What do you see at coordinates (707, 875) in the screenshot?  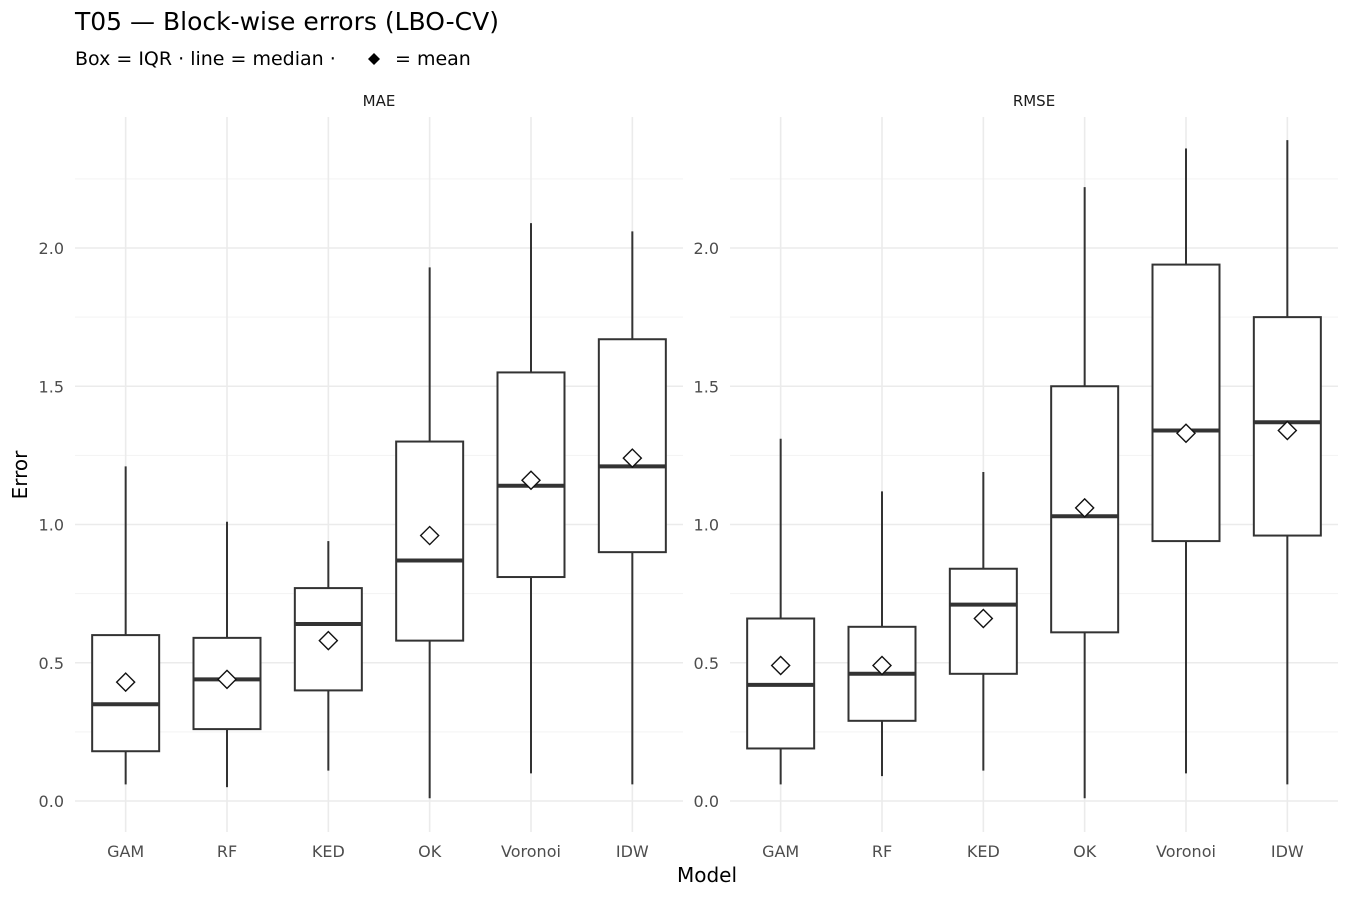 I see `x-axis-title: Model` at bounding box center [707, 875].